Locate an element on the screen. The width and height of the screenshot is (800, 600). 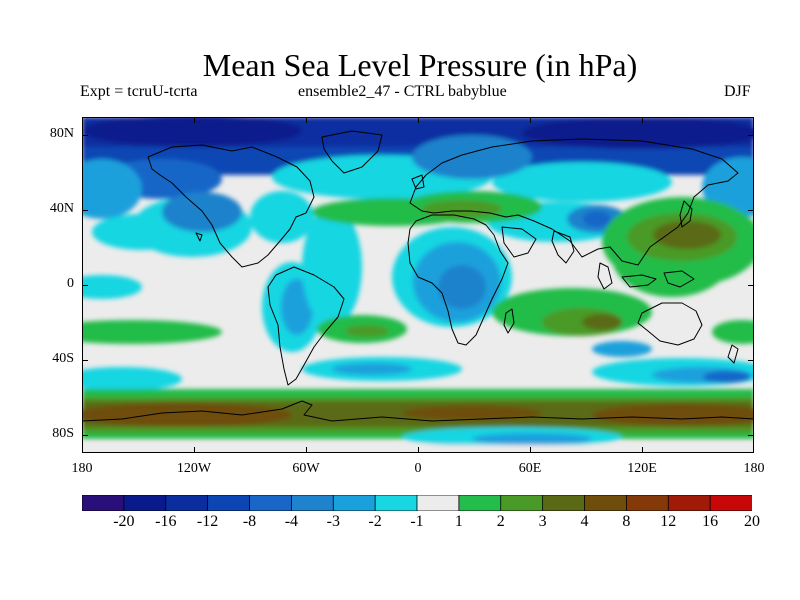
lon-label-60e: 60E is located at coordinates (530, 468).